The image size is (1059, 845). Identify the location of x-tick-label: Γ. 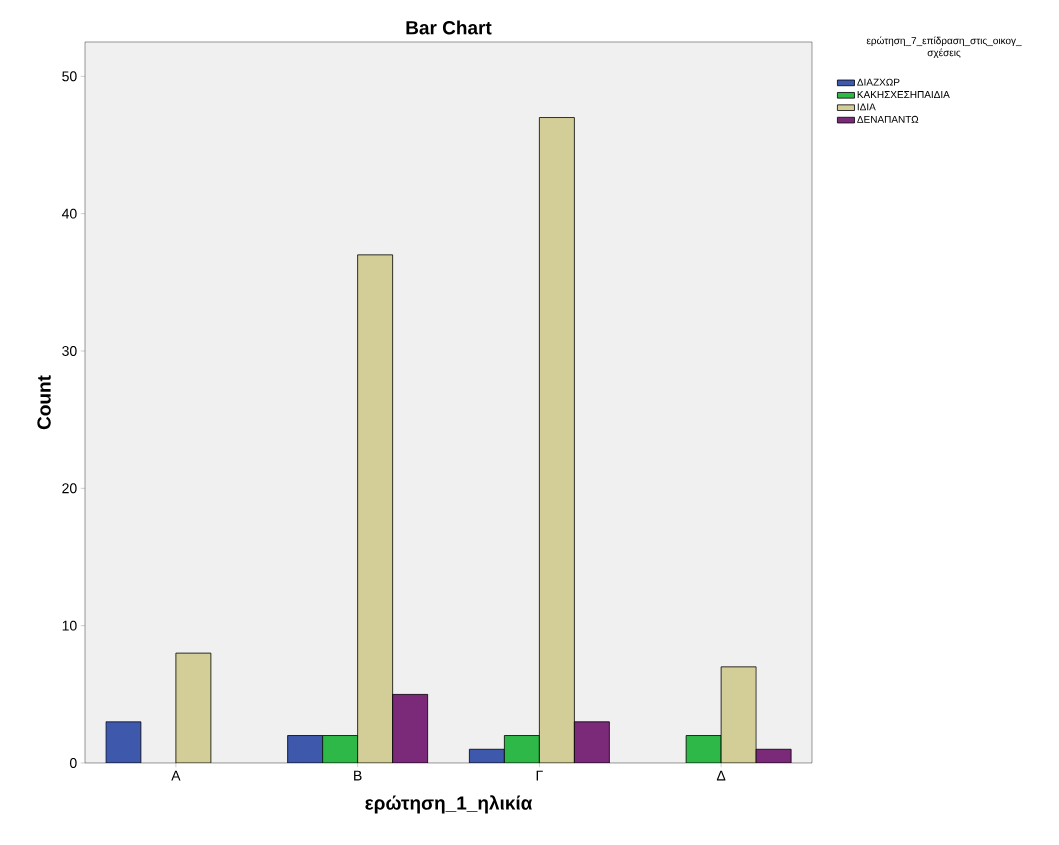
(539, 775).